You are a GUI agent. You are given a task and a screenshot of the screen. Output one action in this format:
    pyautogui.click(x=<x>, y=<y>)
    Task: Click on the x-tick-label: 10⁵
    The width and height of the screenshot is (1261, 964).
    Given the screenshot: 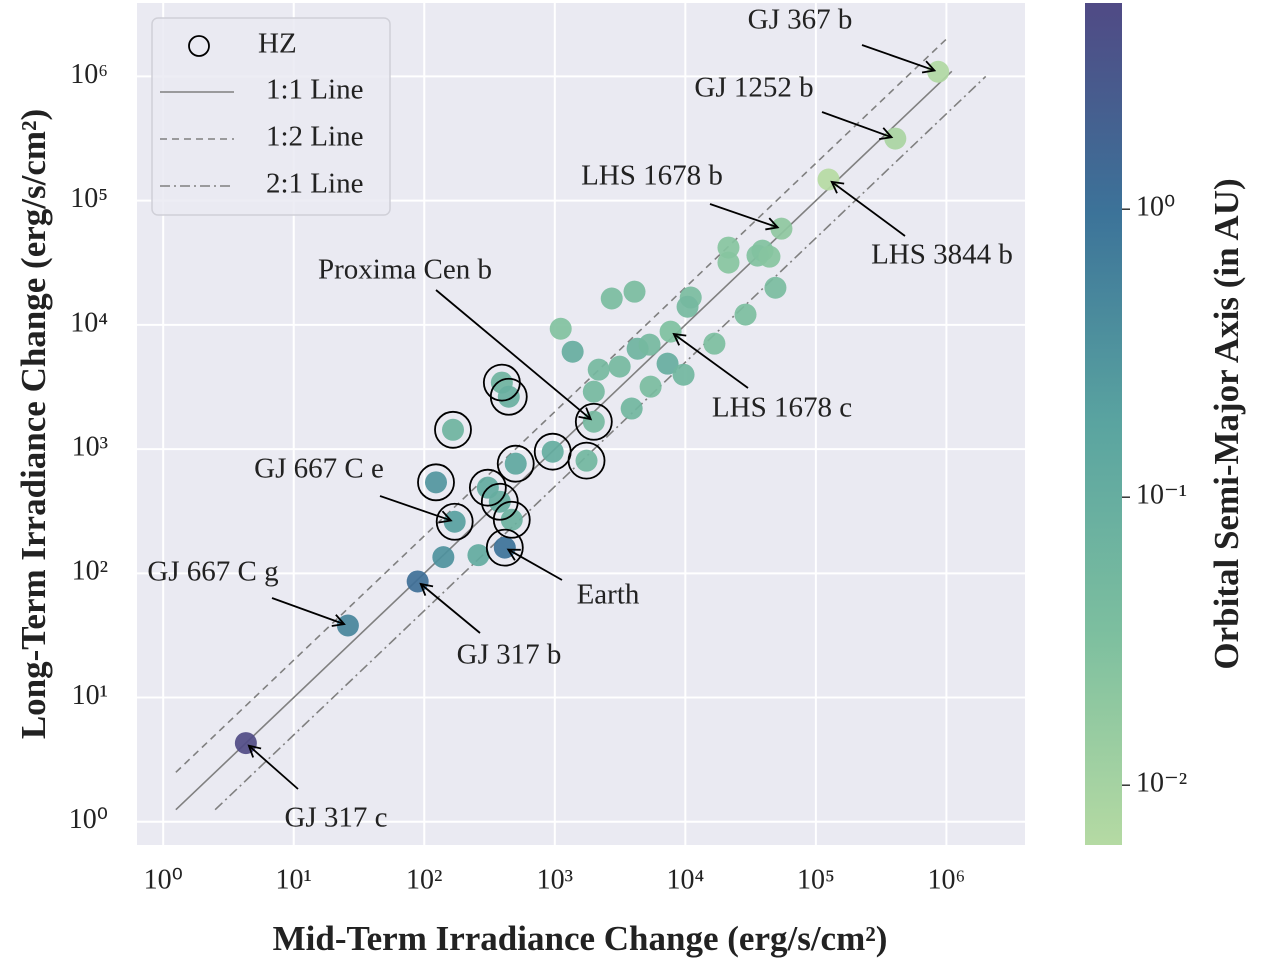 What is the action you would take?
    pyautogui.click(x=816, y=879)
    